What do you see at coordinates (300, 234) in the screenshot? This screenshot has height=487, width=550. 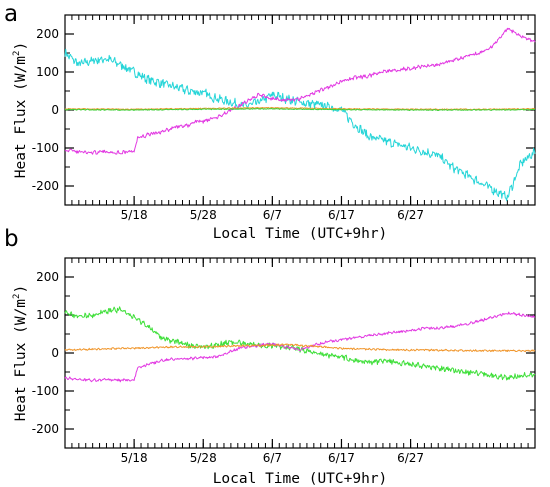 I see `panel-a-xlabel: Local Time (UTC+9hr)` at bounding box center [300, 234].